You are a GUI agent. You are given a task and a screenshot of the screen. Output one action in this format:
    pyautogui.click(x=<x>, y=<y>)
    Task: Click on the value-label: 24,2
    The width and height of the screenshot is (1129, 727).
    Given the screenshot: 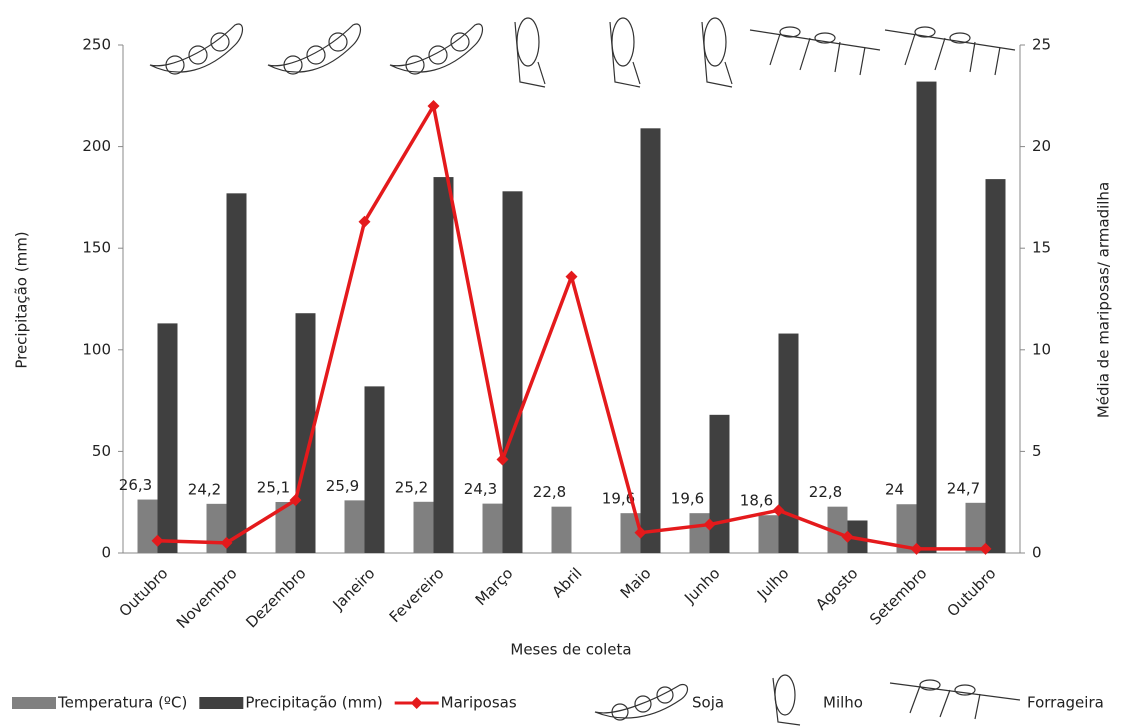 What is the action you would take?
    pyautogui.click(x=204, y=489)
    